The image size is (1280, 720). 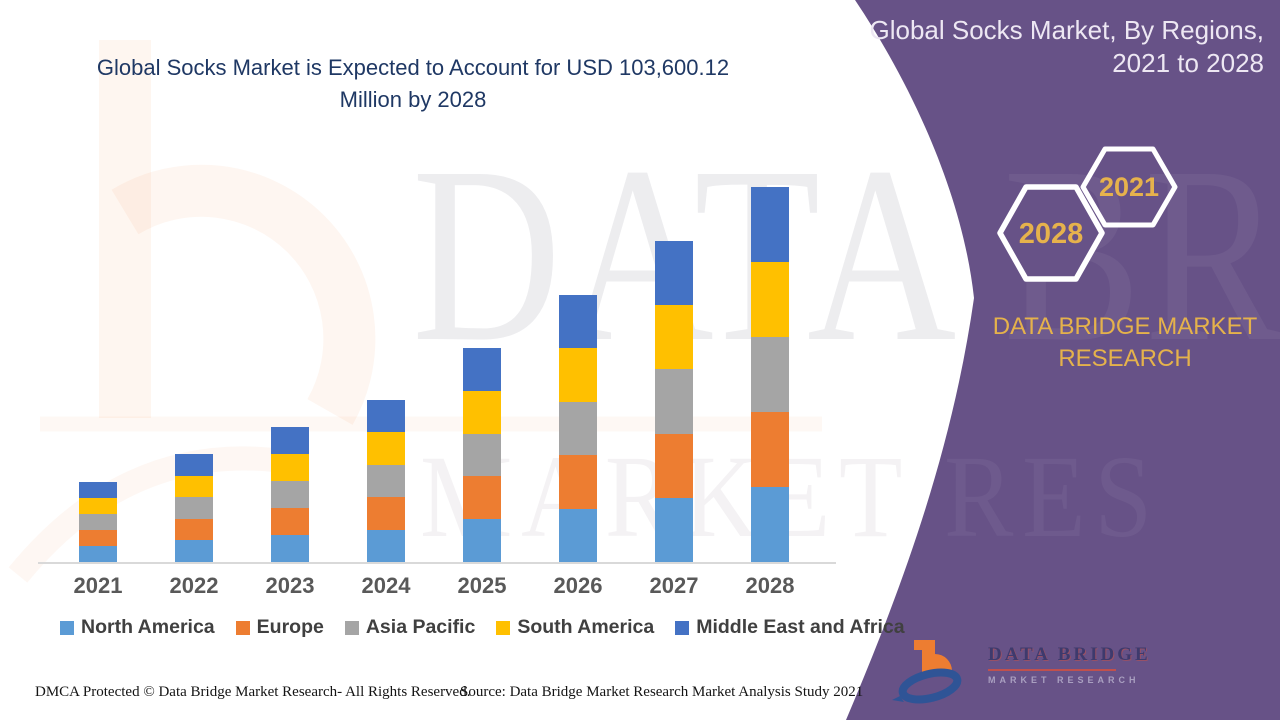 What do you see at coordinates (413, 99) in the screenshot?
I see `chart-headline-line2: Million by 2028` at bounding box center [413, 99].